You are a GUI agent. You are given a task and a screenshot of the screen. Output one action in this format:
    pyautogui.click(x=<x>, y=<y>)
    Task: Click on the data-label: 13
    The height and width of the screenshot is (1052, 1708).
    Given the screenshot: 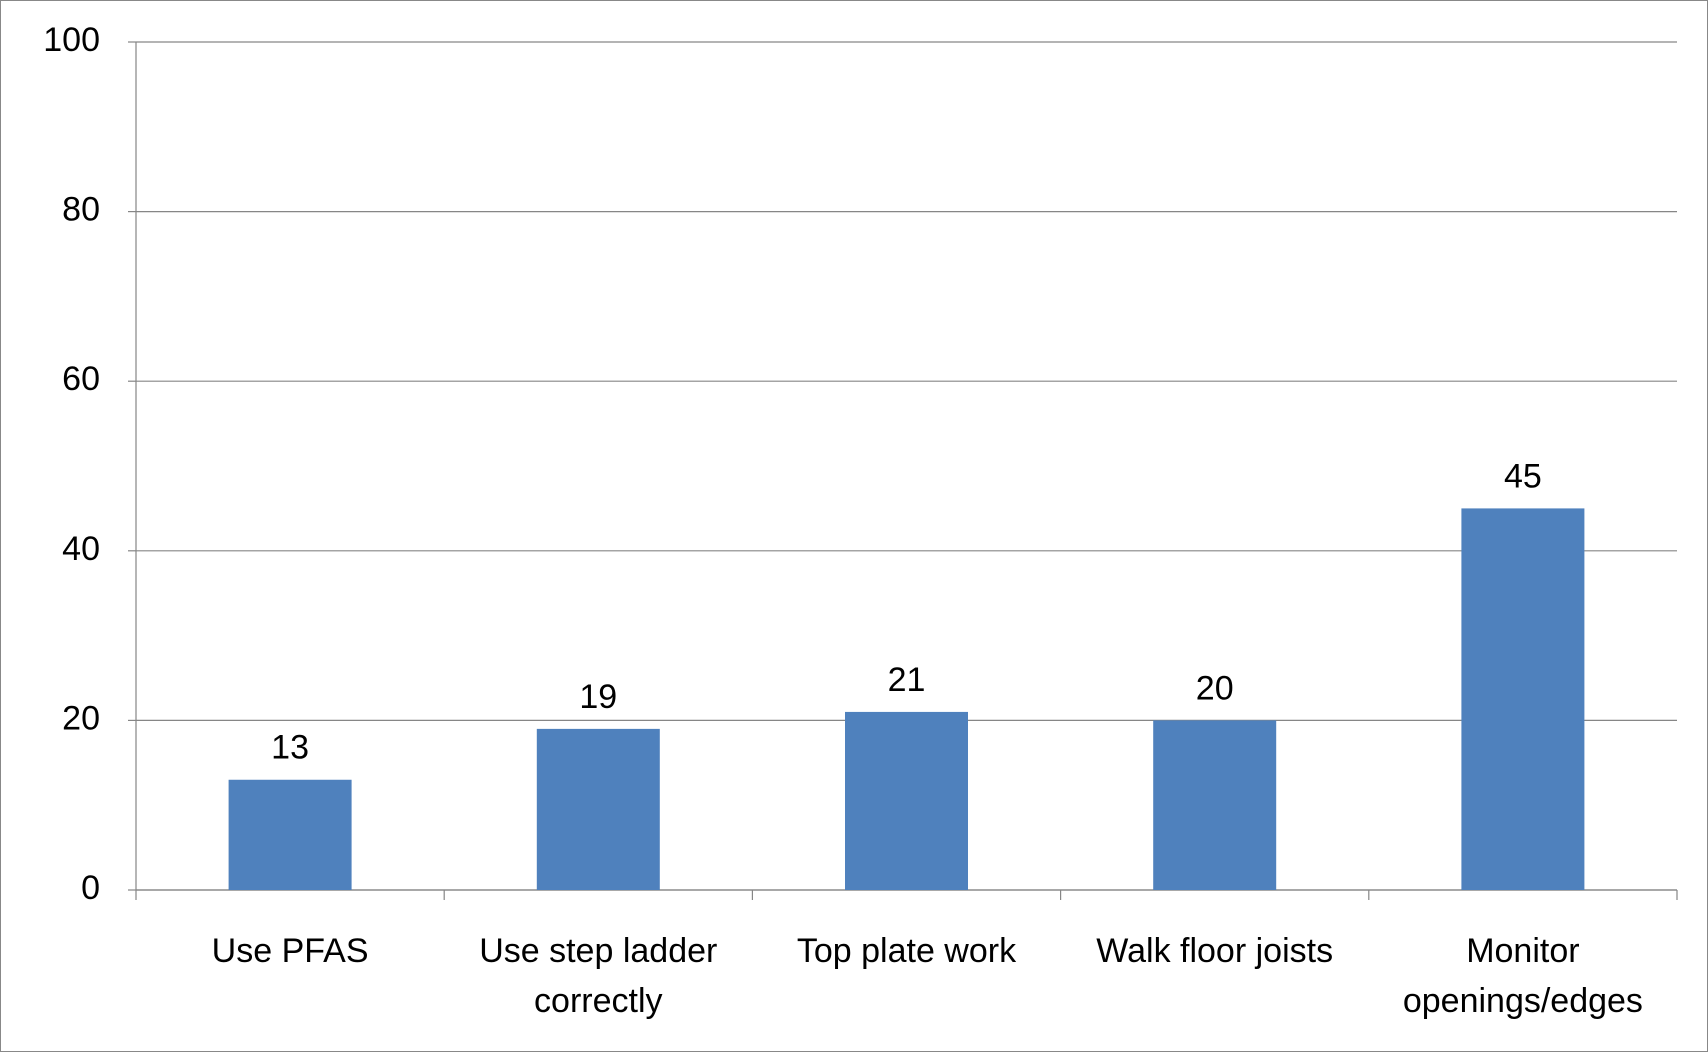 What is the action you would take?
    pyautogui.click(x=290, y=748)
    